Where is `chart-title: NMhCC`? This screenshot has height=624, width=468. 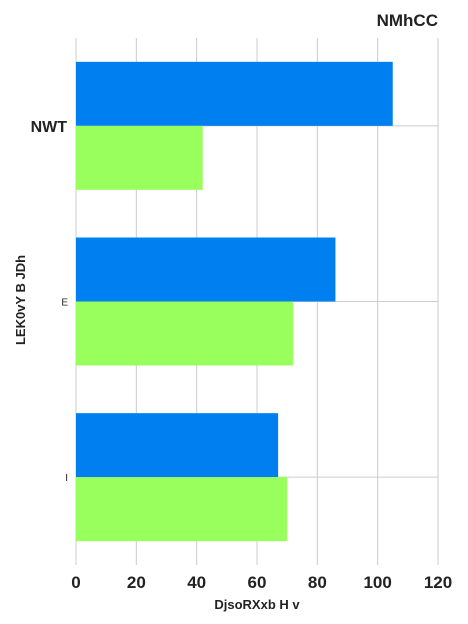
chart-title: NMhCC is located at coordinates (407, 20).